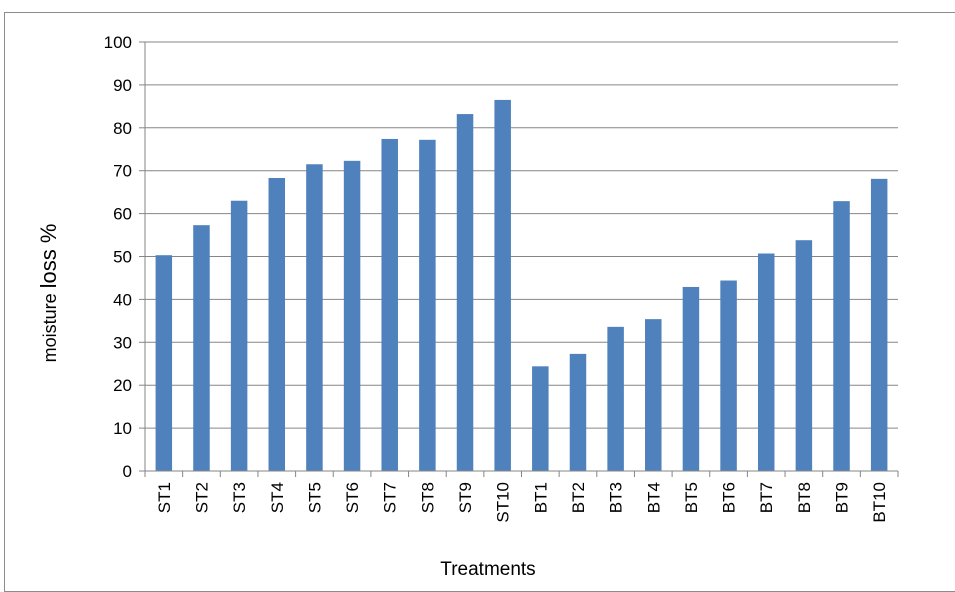 The height and width of the screenshot is (592, 955). I want to click on y-tick-labels: 0 10 20 30 40 50 60 70 80 90 100, so click(118, 257).